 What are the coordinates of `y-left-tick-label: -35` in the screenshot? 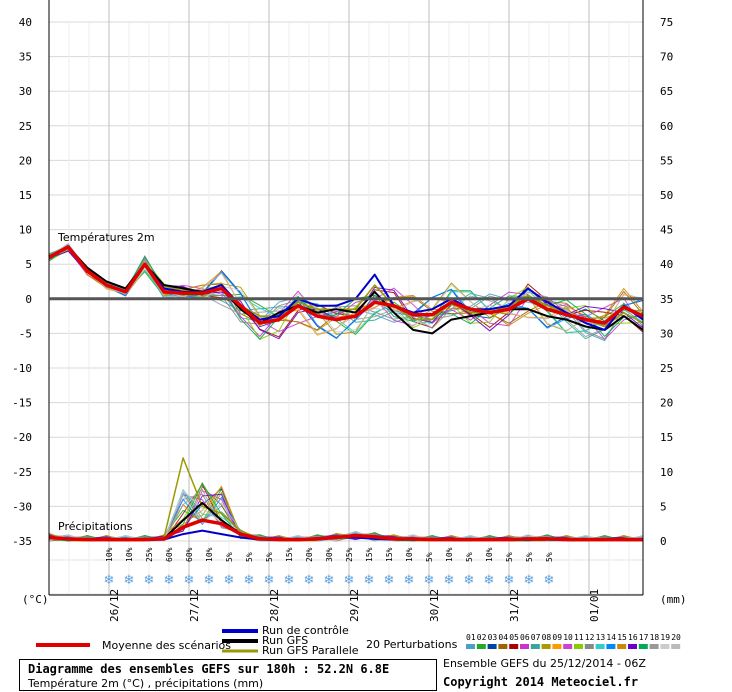 It's located at (22, 541).